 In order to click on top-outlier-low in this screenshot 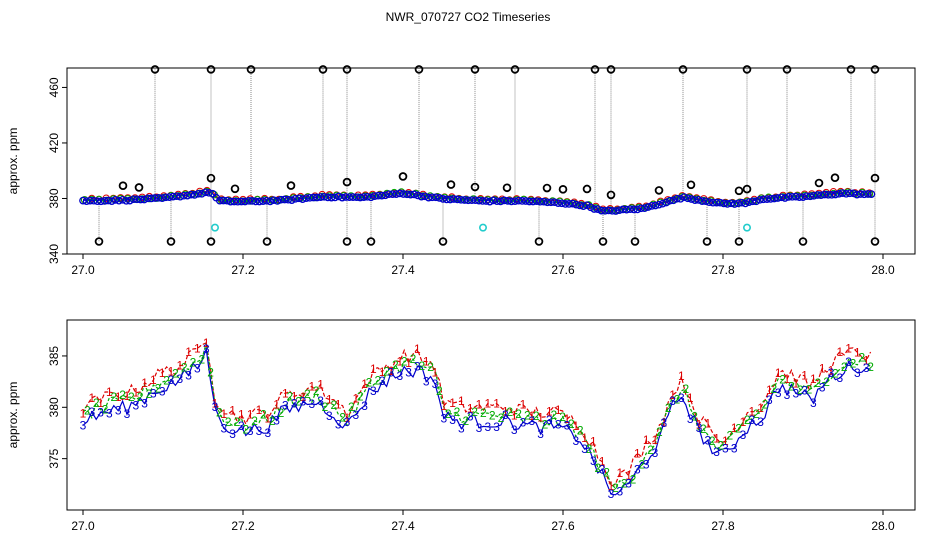, I will do `click(347, 241)`.